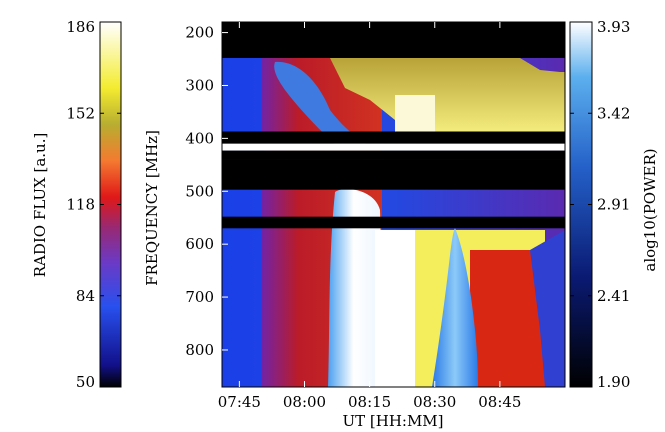  I want to click on upper-white-region, so click(415, 115).